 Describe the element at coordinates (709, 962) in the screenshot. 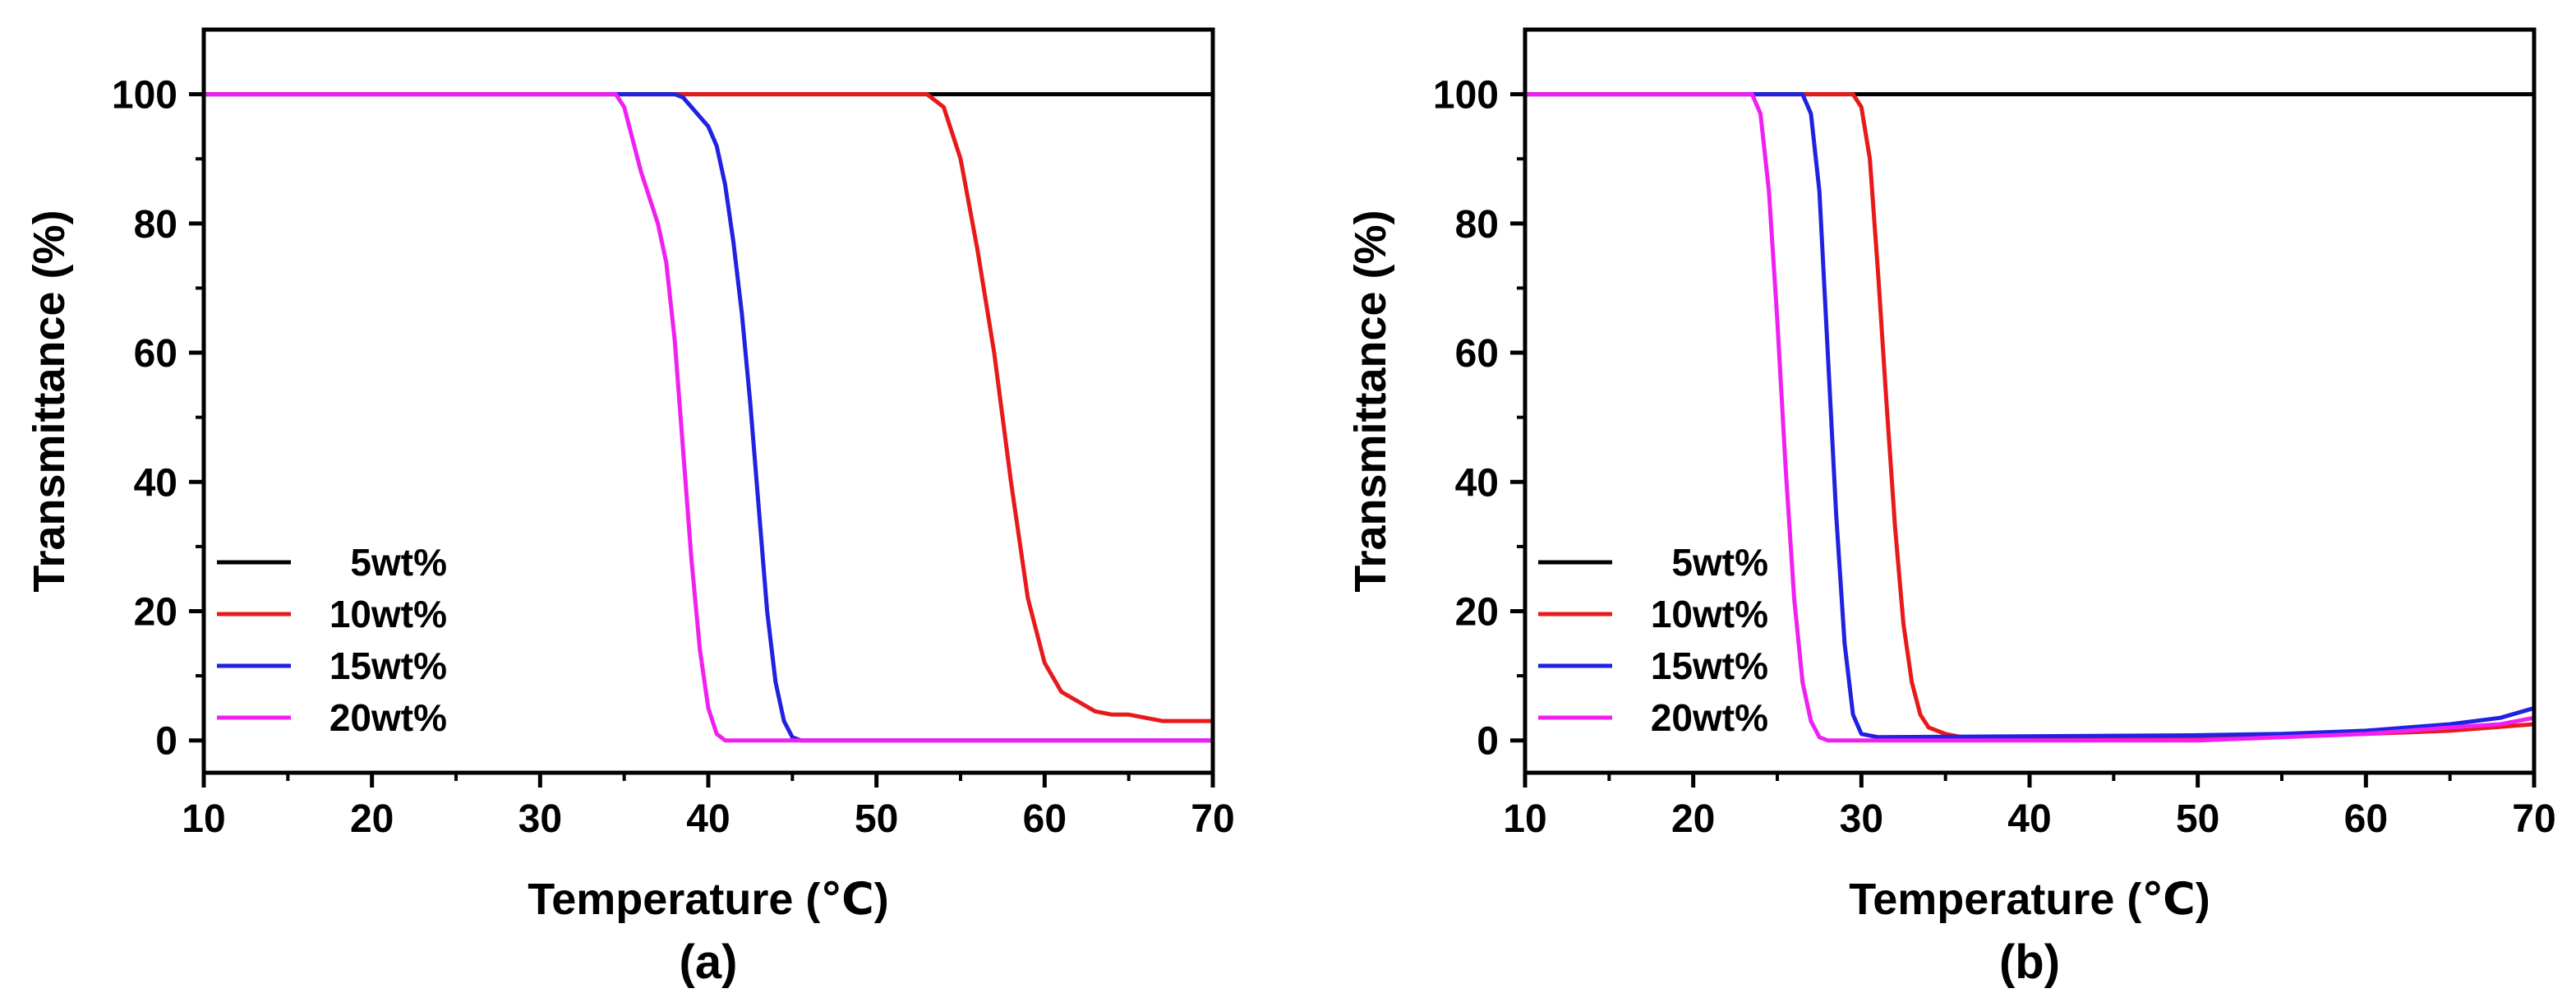

I see `panel-label: (a)` at that location.